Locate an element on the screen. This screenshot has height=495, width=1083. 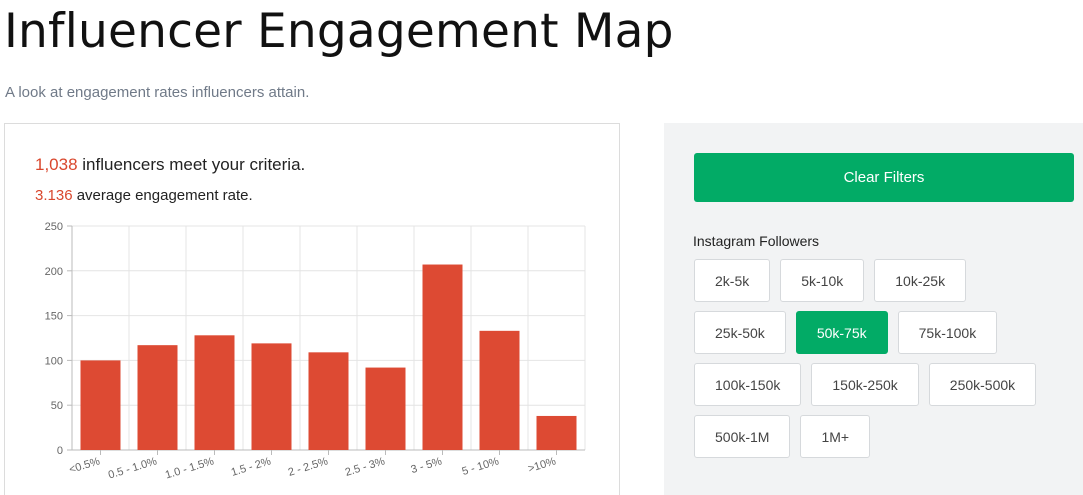
filter-chip: 1M+ is located at coordinates (835, 436).